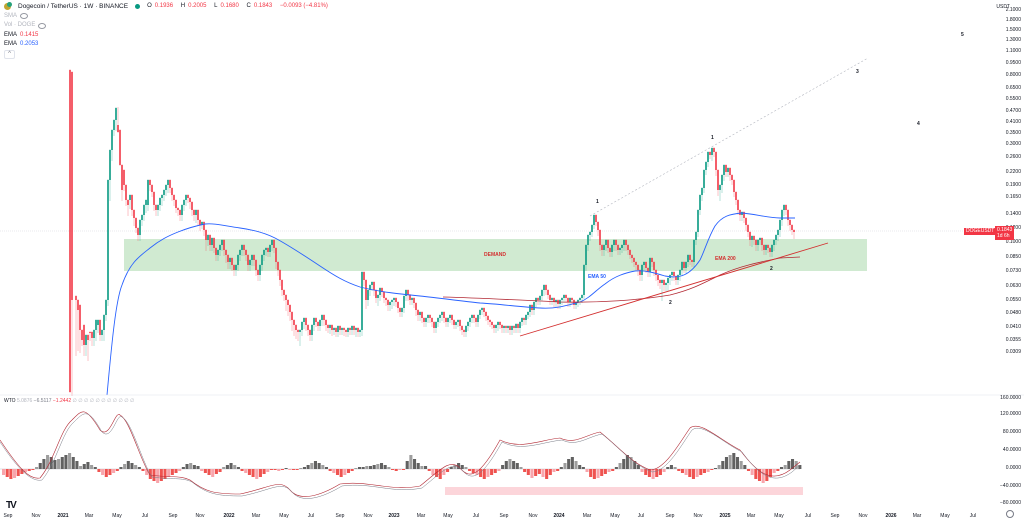  Describe the element at coordinates (138, 7) in the screenshot. I see `market-status-icon` at that location.